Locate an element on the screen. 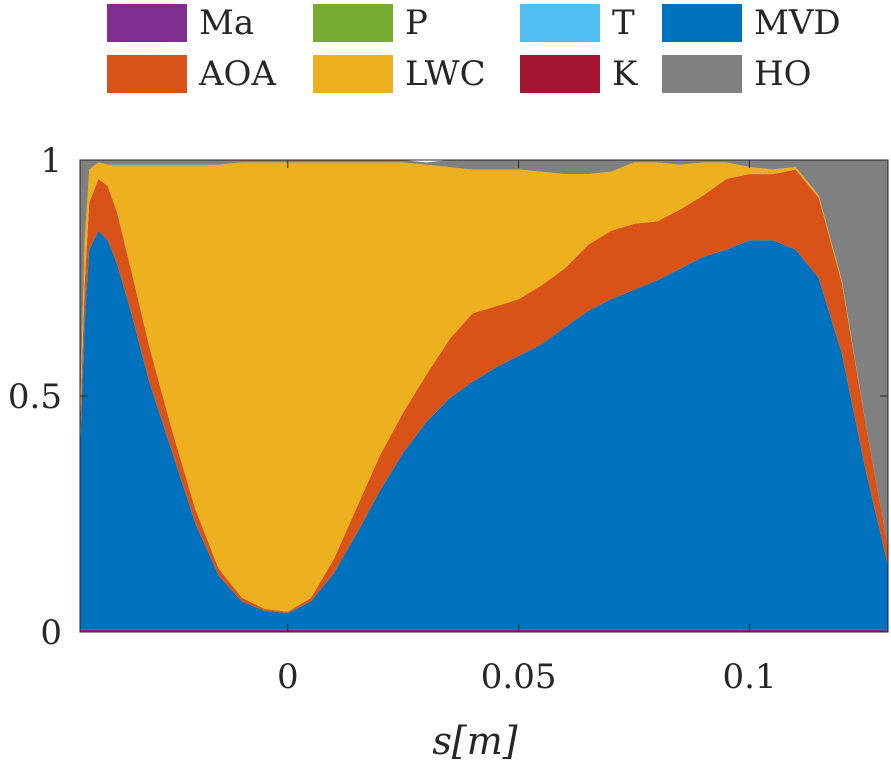 Image resolution: width=891 pixels, height=769 pixels. legend-item-t: T is located at coordinates (577, 23).